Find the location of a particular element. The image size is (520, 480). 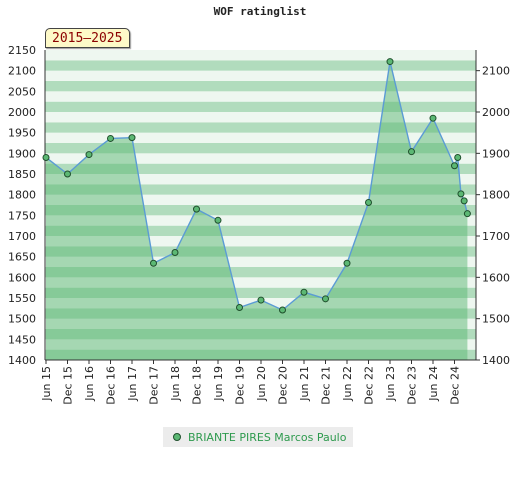

y-tick-label-right: 1900 is located at coordinates (496, 153).